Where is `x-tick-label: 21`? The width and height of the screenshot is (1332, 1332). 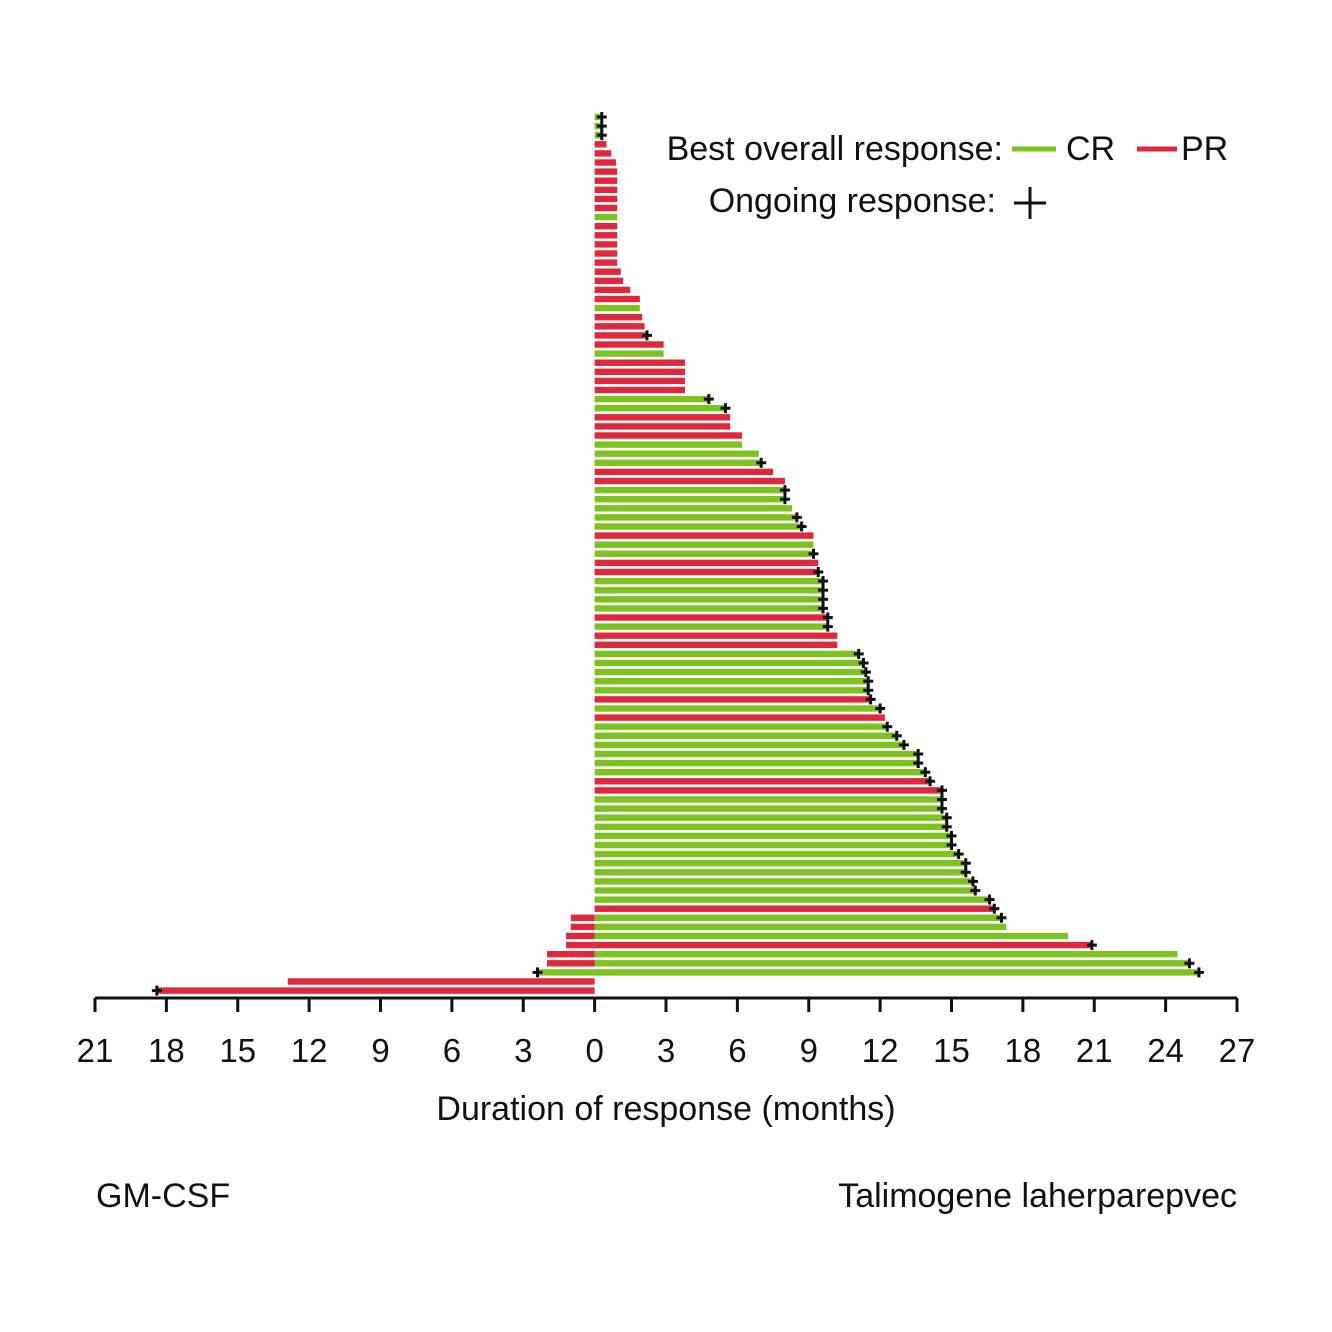 x-tick-label: 21 is located at coordinates (1094, 1050).